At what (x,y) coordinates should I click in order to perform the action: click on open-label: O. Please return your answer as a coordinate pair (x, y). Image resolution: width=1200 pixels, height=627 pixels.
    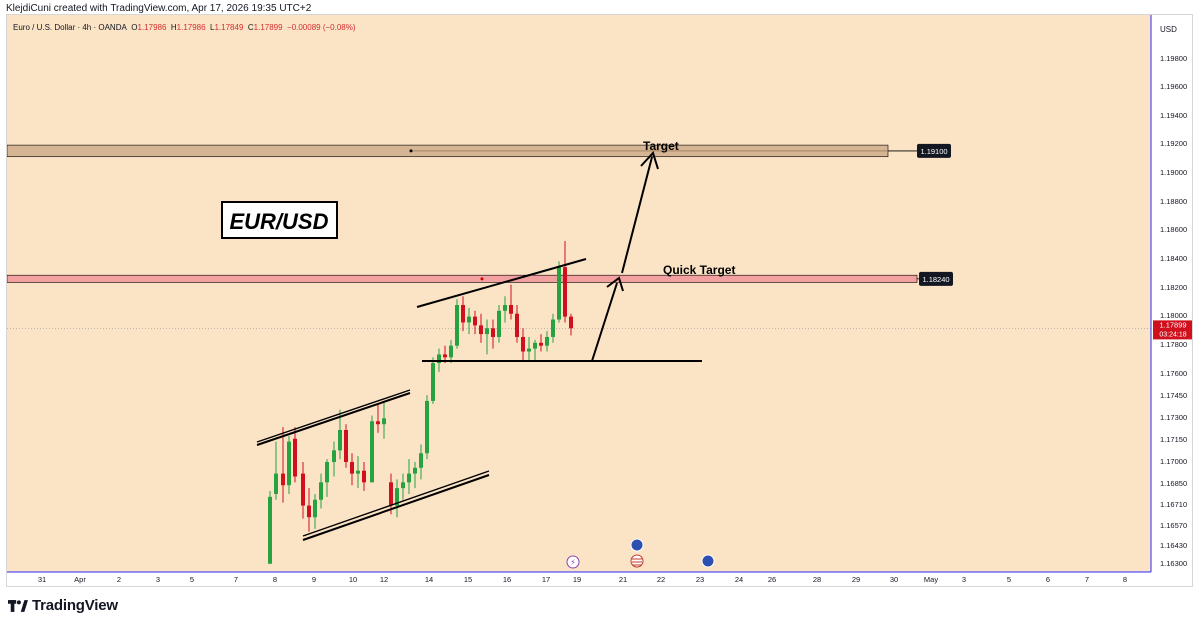
    Looking at the image, I should click on (134, 27).